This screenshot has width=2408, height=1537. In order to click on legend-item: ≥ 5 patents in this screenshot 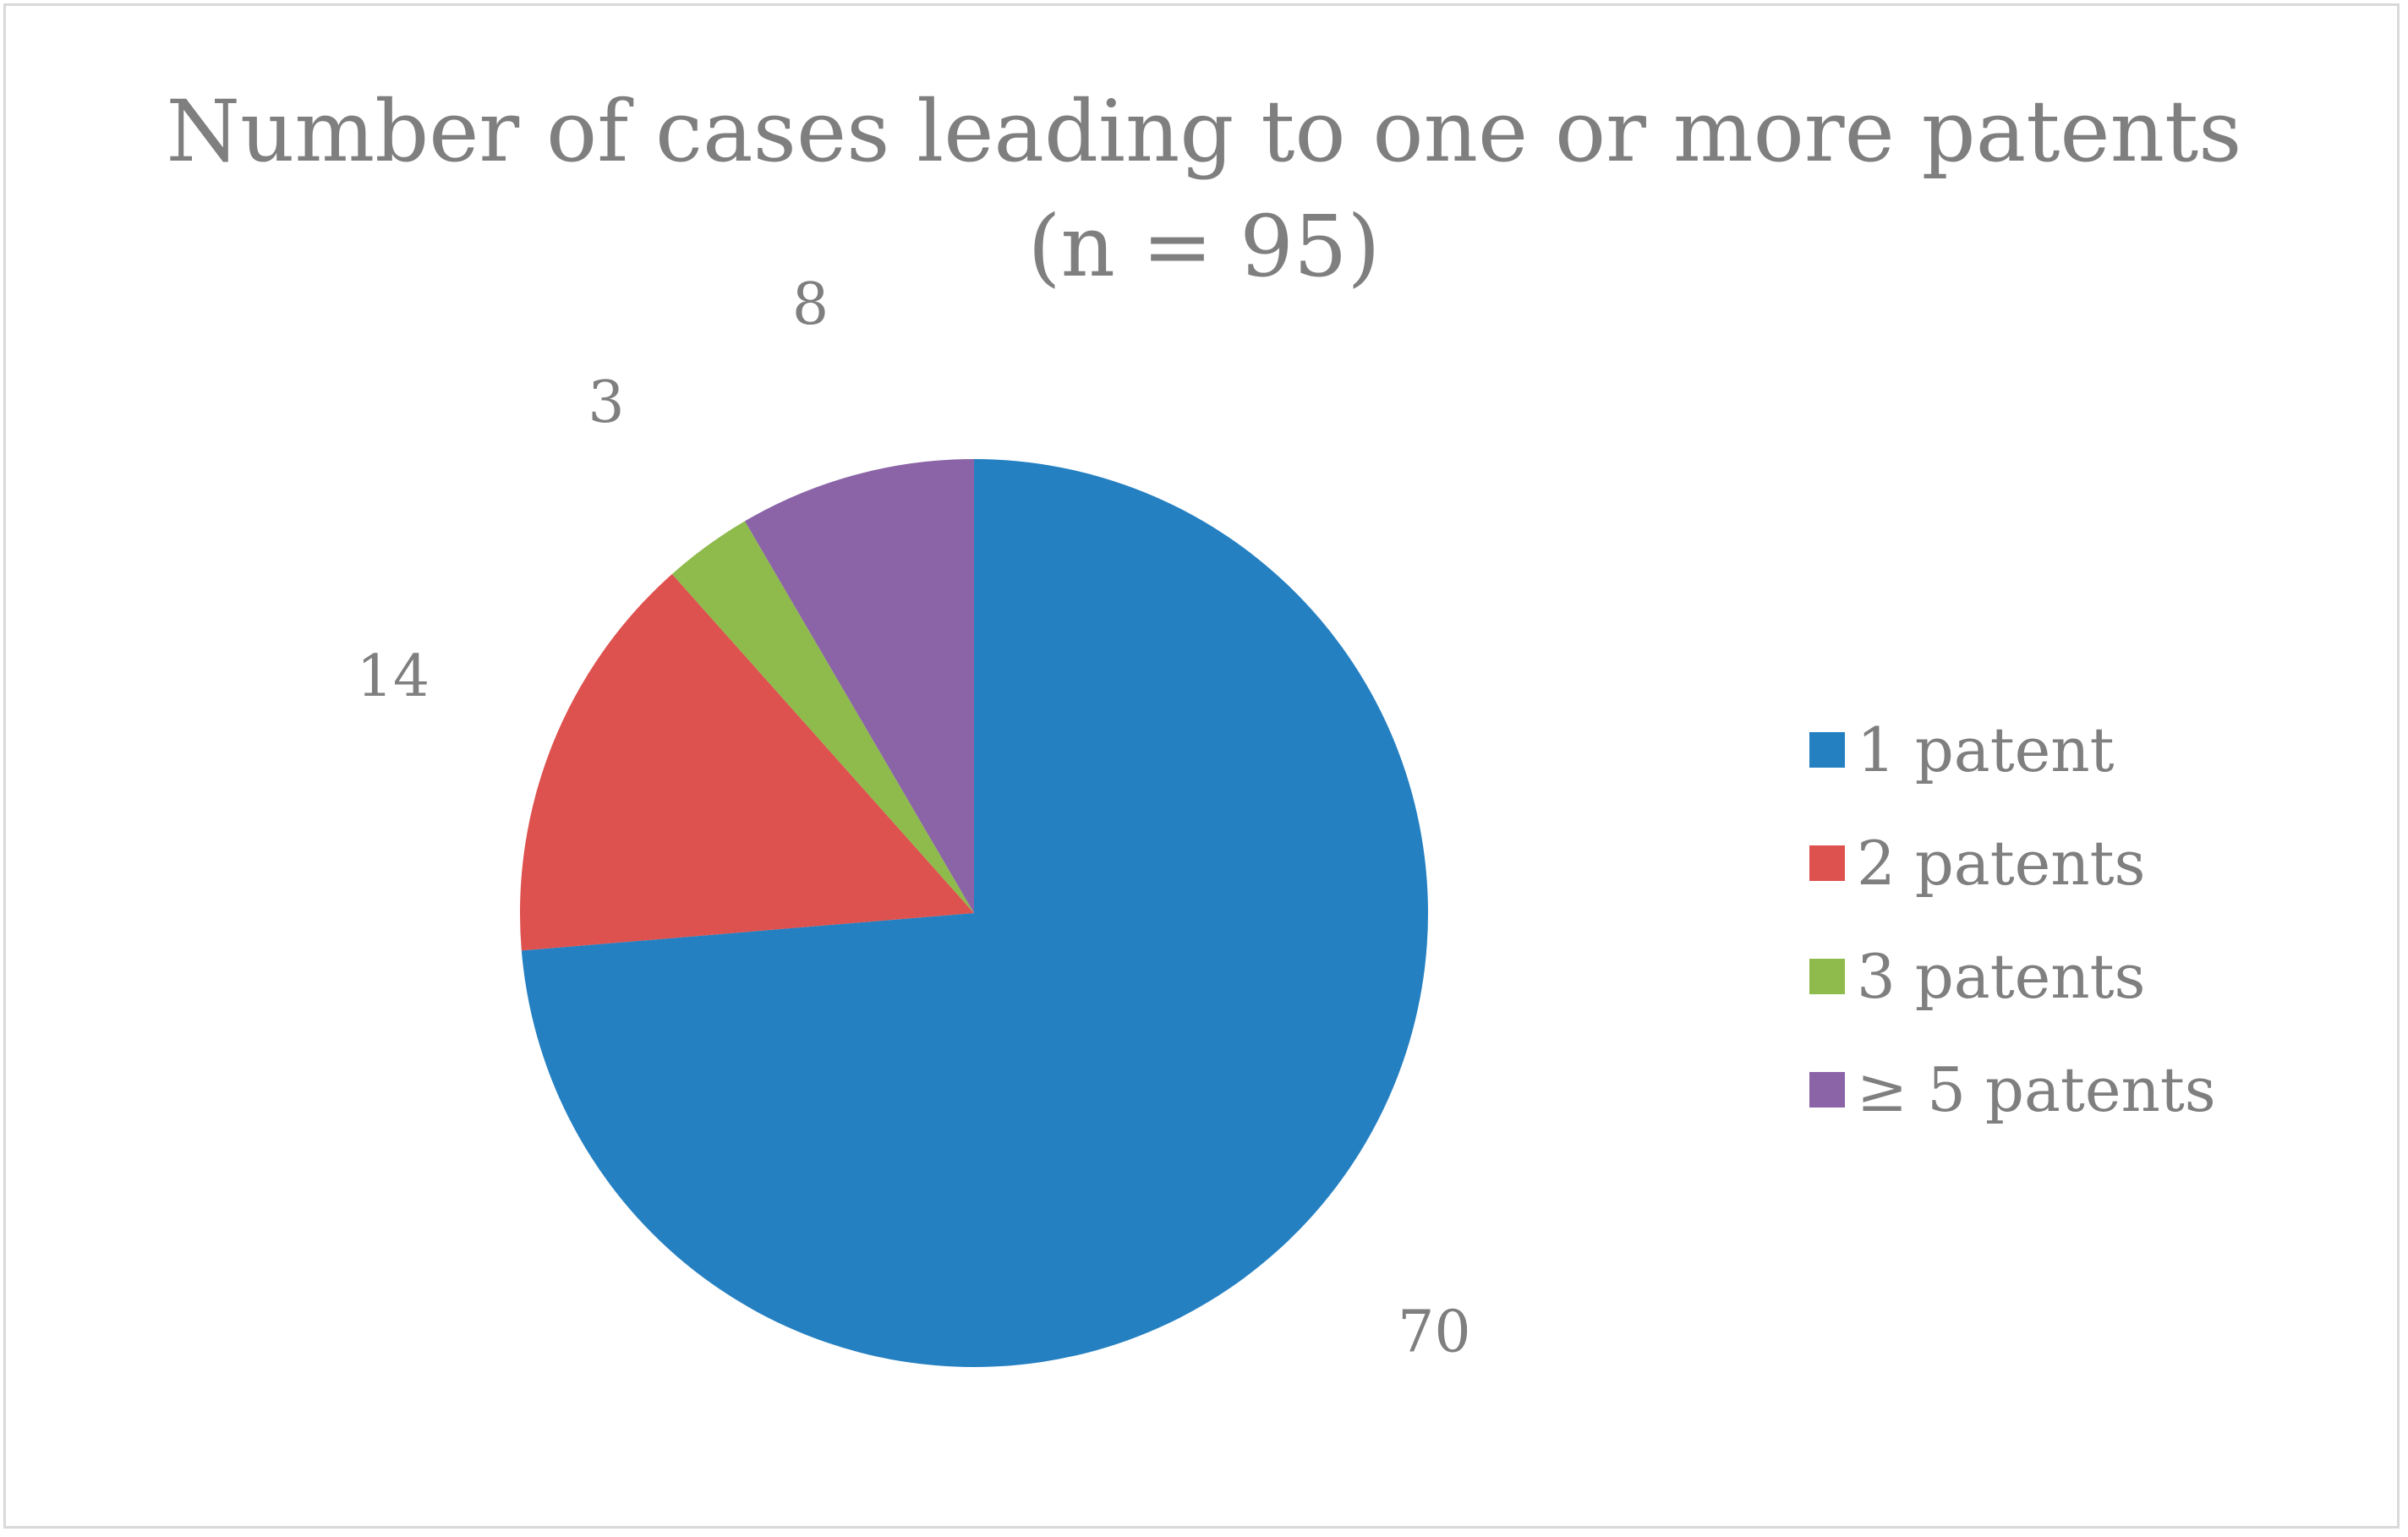, I will do `click(2012, 1090)`.